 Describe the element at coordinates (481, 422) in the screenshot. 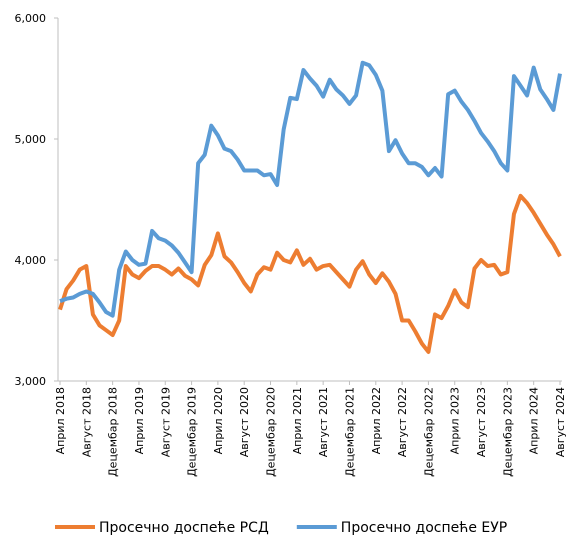

I see `x-tick-label: Август 2023` at that location.